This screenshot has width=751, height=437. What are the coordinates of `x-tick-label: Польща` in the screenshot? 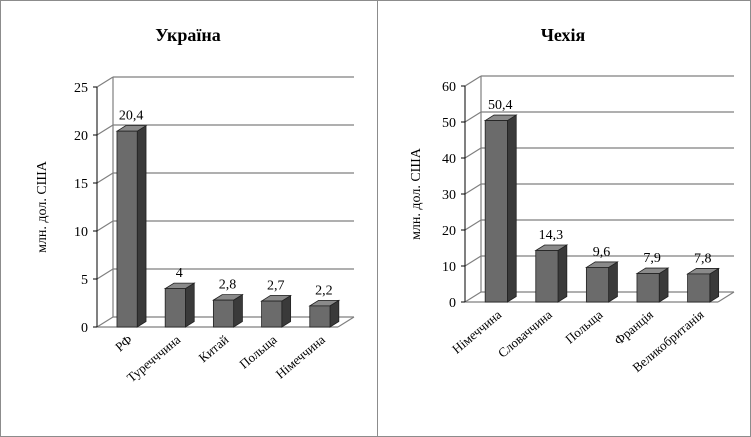 It's located at (583, 327).